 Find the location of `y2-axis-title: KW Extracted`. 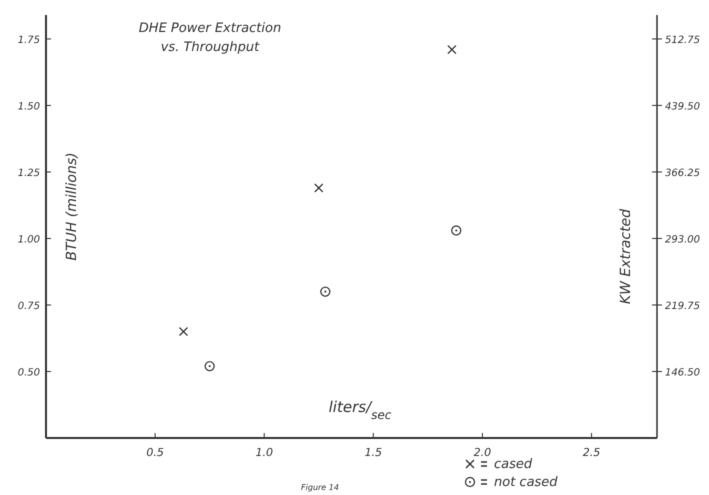

y2-axis-title: KW Extracted is located at coordinates (626, 256).